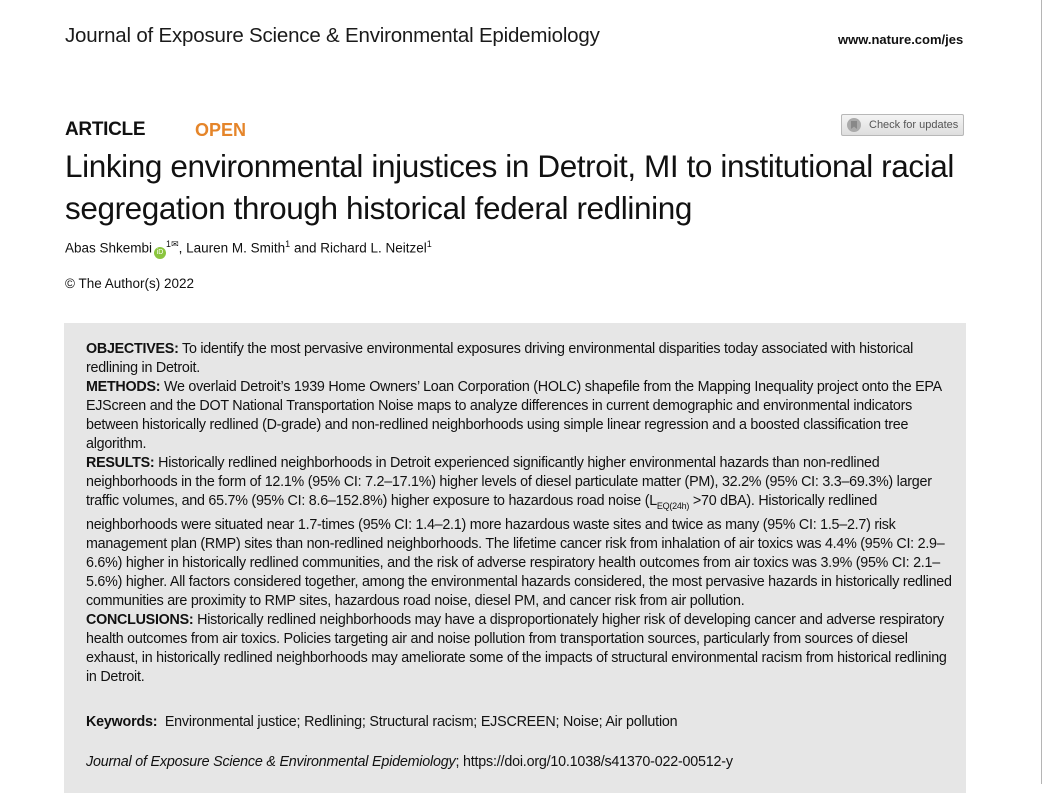 The image size is (1046, 793). Describe the element at coordinates (120, 463) in the screenshot. I see `section-label: RESULTS:` at that location.